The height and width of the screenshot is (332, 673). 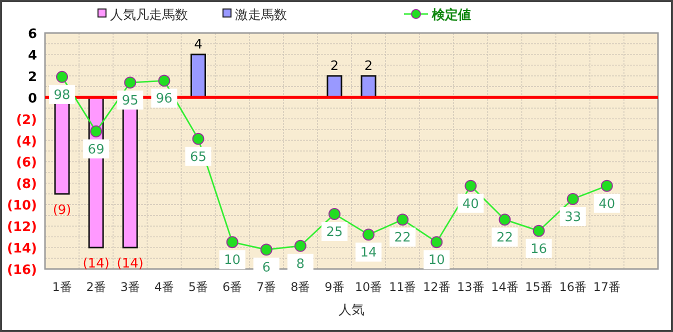 I want to click on x-tick-label: 5番, so click(x=198, y=287).